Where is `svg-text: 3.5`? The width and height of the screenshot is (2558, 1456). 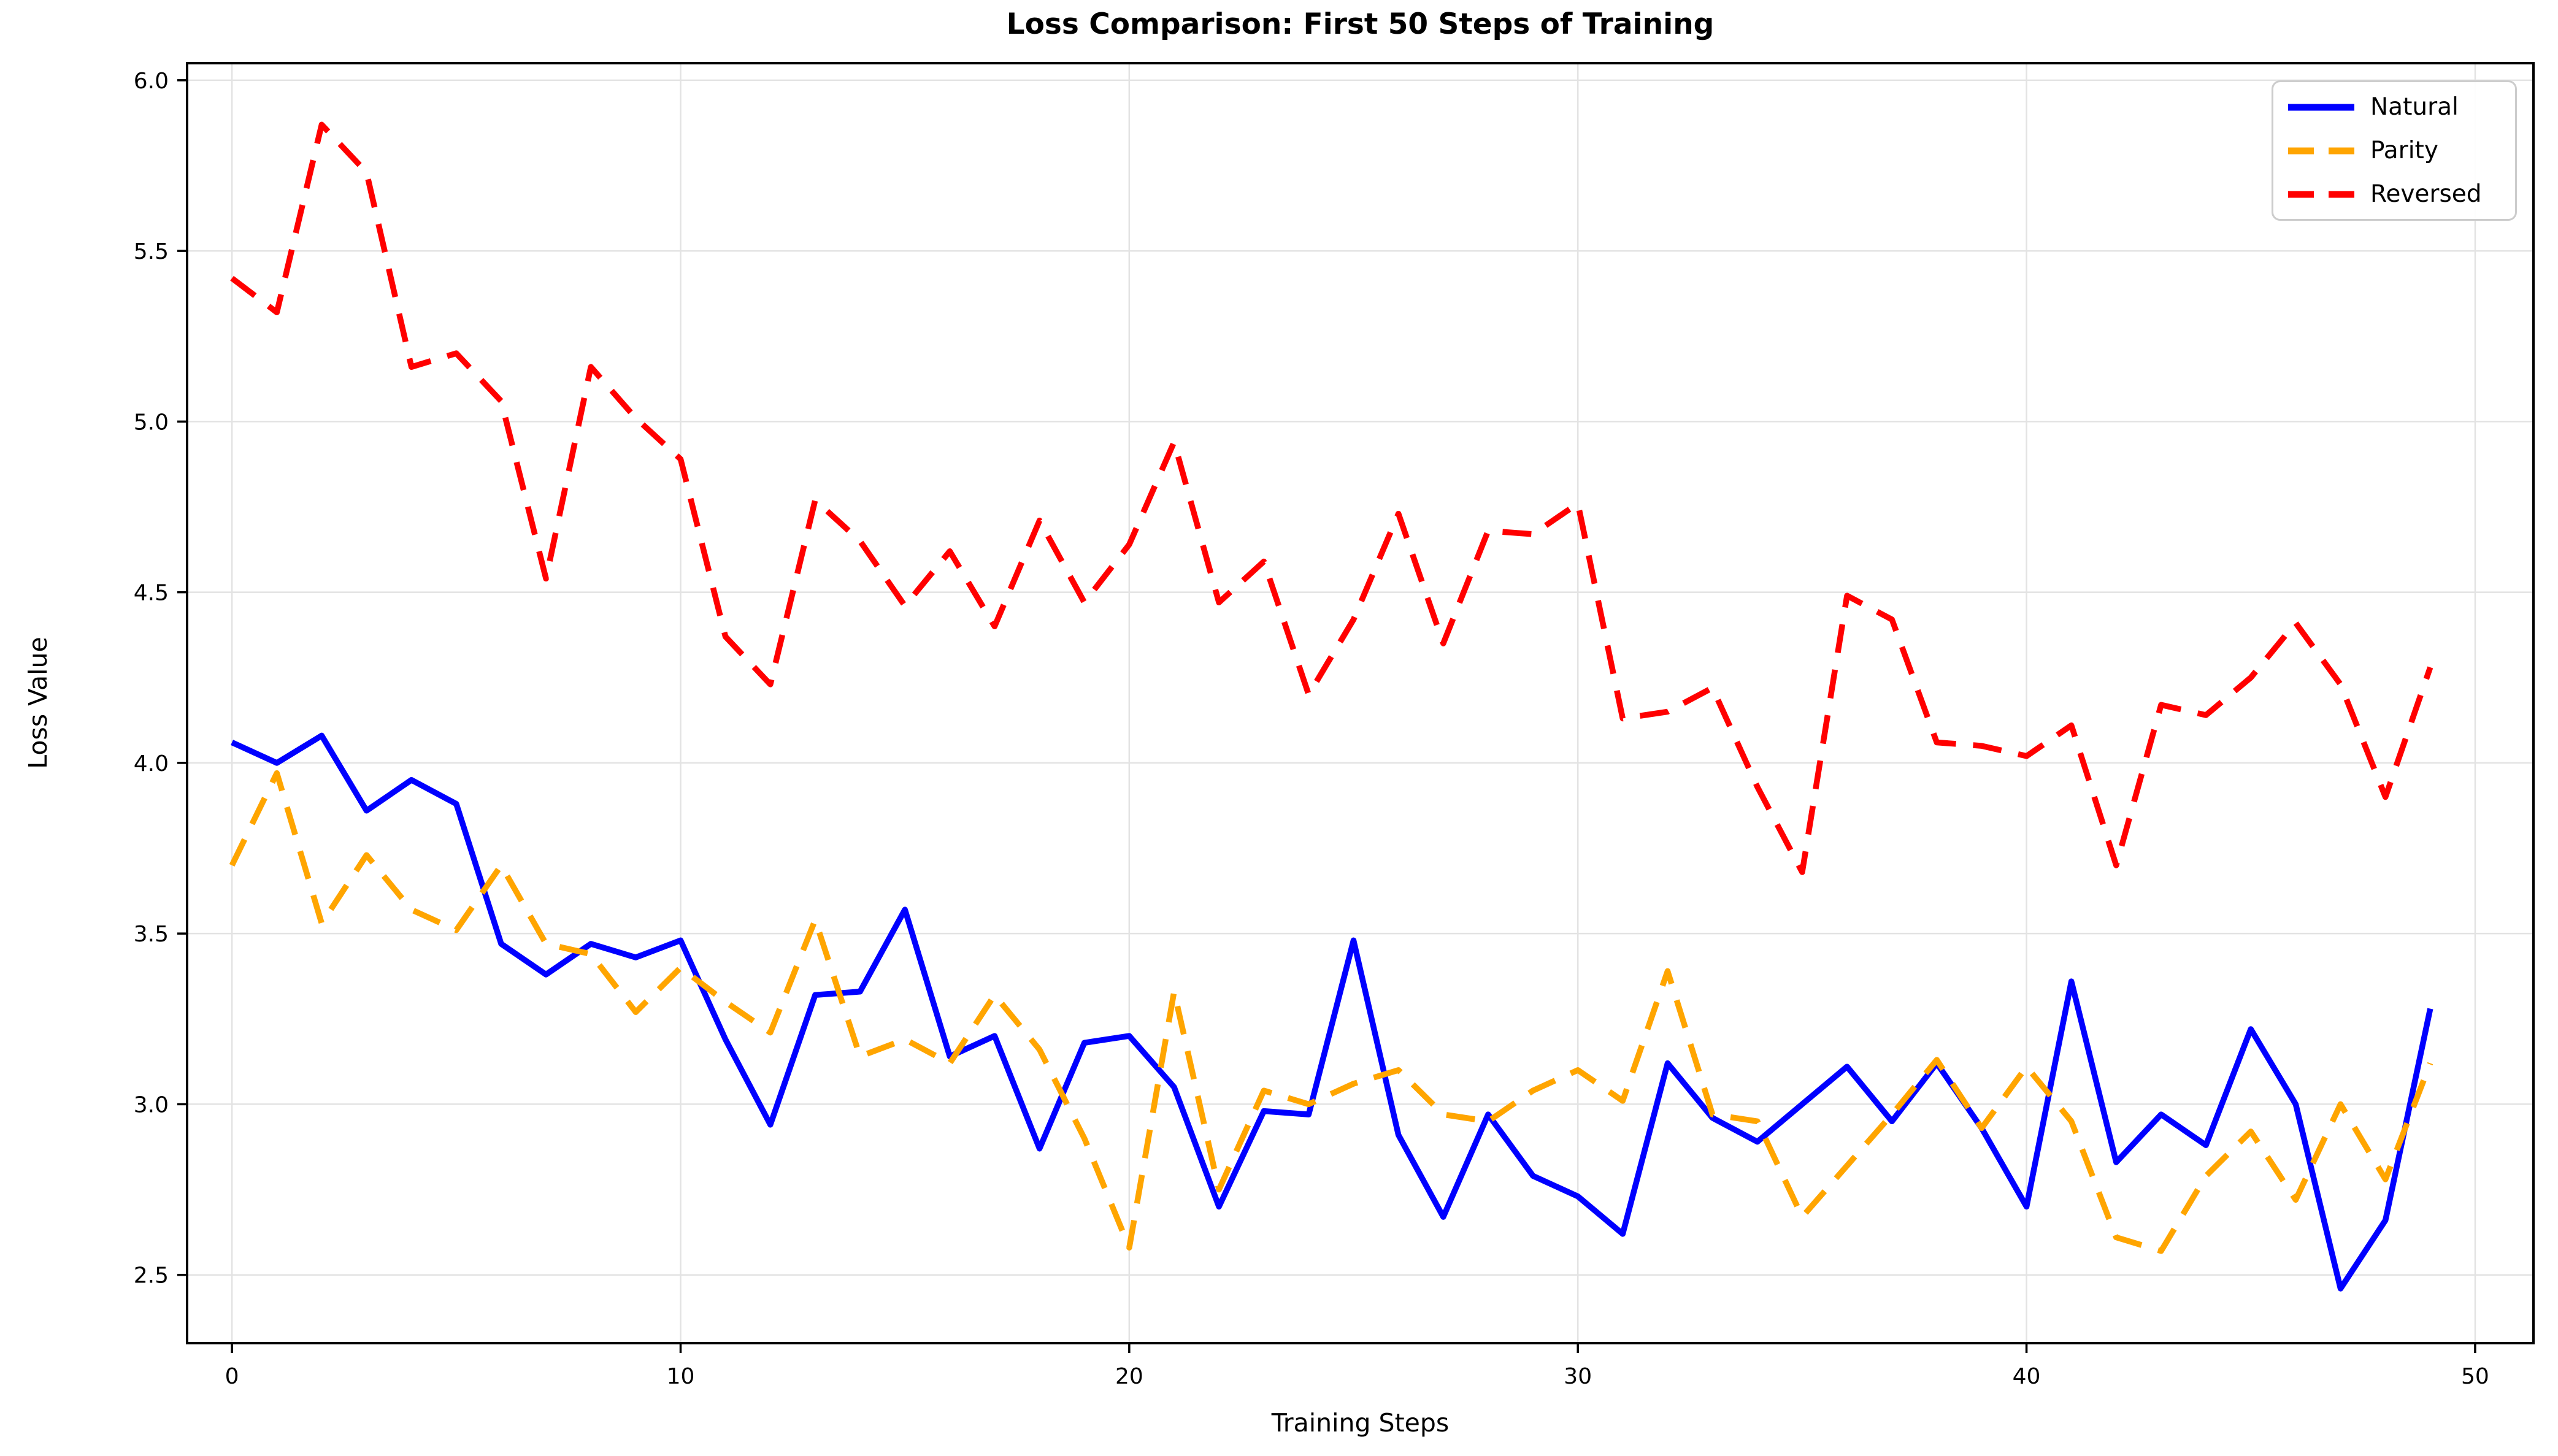
svg-text: 3.5 is located at coordinates (151, 934).